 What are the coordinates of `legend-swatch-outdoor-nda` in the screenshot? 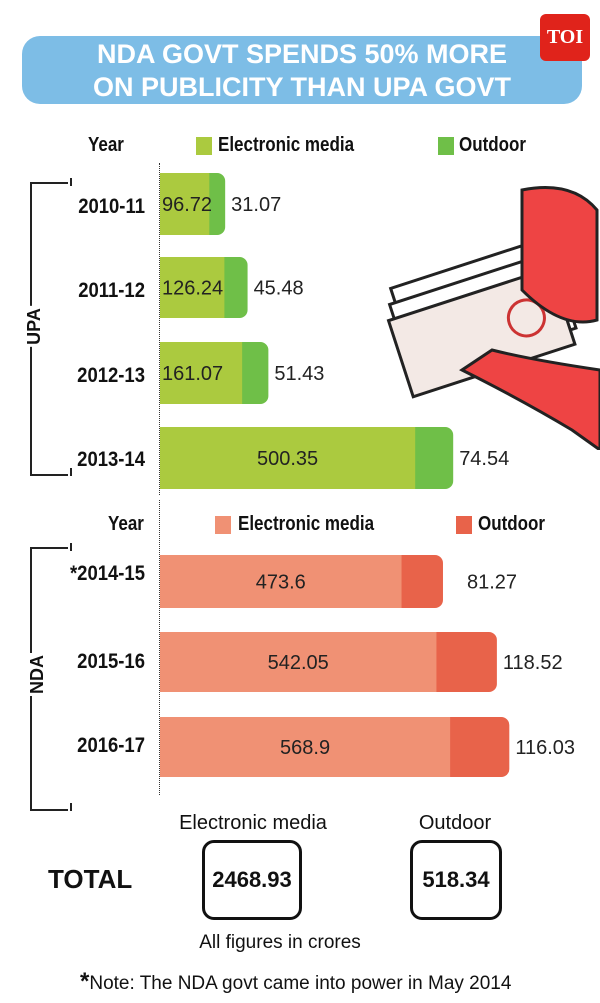 It's located at (464, 525).